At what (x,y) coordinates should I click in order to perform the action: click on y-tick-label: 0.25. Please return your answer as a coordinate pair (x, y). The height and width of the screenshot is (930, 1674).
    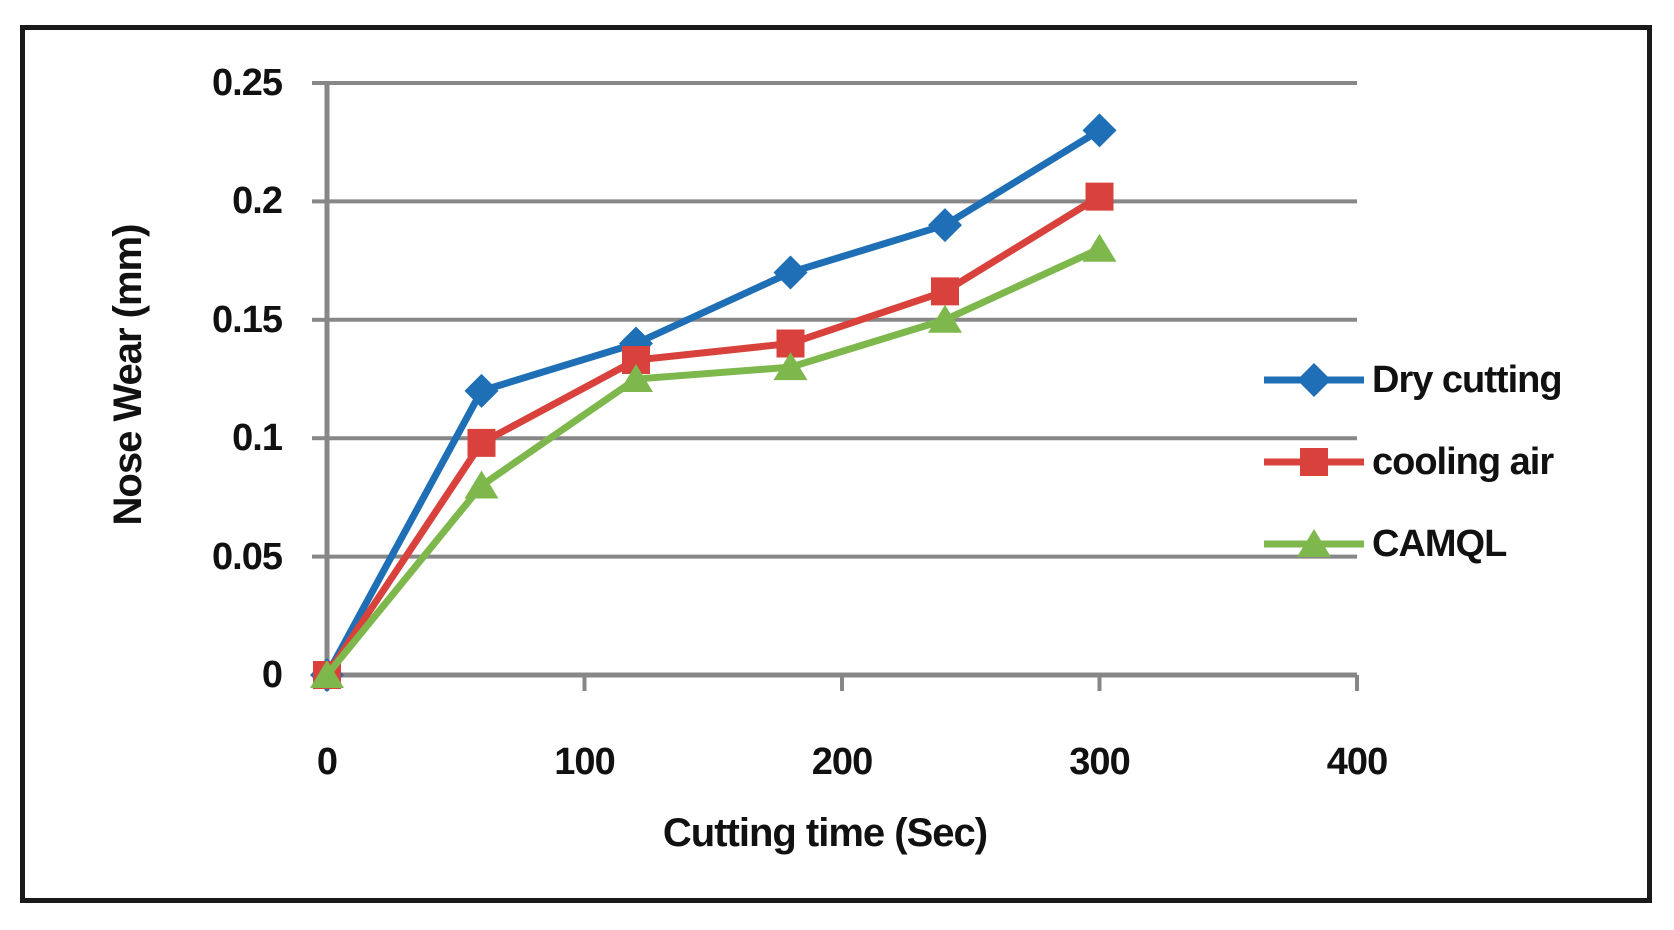
    Looking at the image, I should click on (247, 83).